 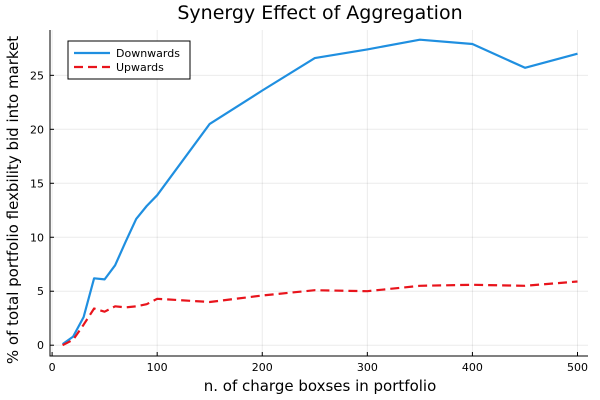 I want to click on series-line-upwards, so click(x=320, y=313).